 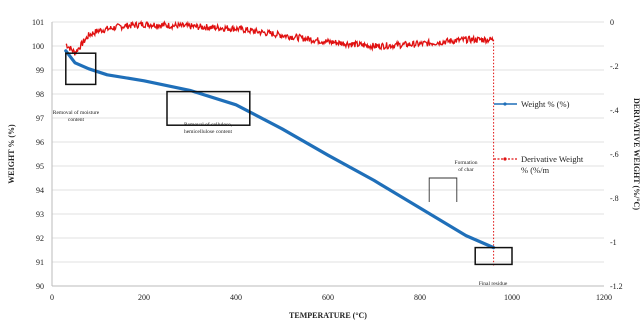 What do you see at coordinates (636, 154) in the screenshot?
I see `y2-axis-label: DERIVATIVE WEIGHT (%/°C)` at bounding box center [636, 154].